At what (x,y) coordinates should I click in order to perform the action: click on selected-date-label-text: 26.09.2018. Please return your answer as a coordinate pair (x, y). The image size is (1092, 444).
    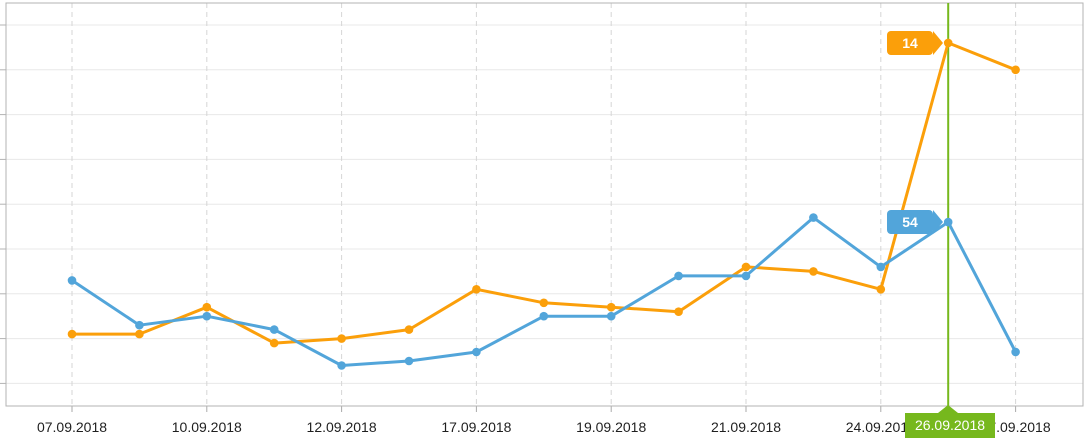
    Looking at the image, I should click on (950, 425).